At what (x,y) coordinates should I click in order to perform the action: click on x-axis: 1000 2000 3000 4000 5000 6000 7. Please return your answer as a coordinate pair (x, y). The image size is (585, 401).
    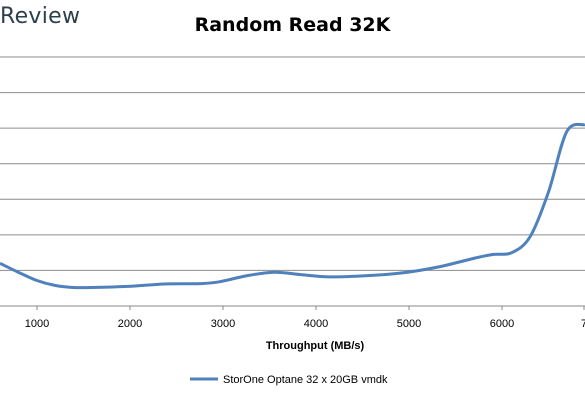
    Looking at the image, I should click on (305, 318).